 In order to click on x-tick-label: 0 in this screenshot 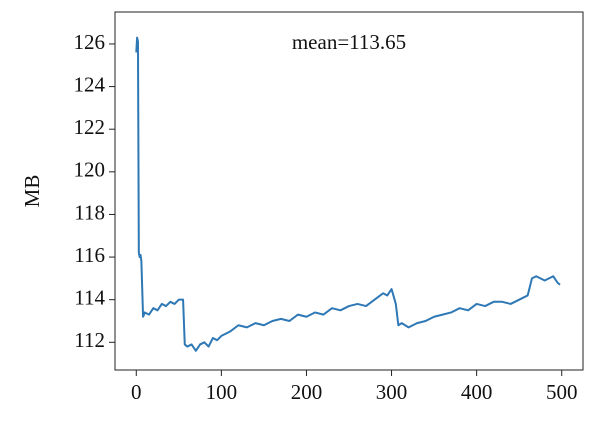, I will do `click(136, 392)`.